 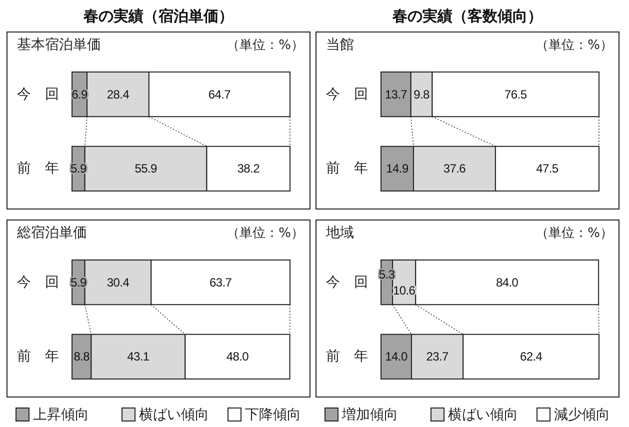 What do you see at coordinates (273, 415) in the screenshot?
I see `legend-label: 下降傾向` at bounding box center [273, 415].